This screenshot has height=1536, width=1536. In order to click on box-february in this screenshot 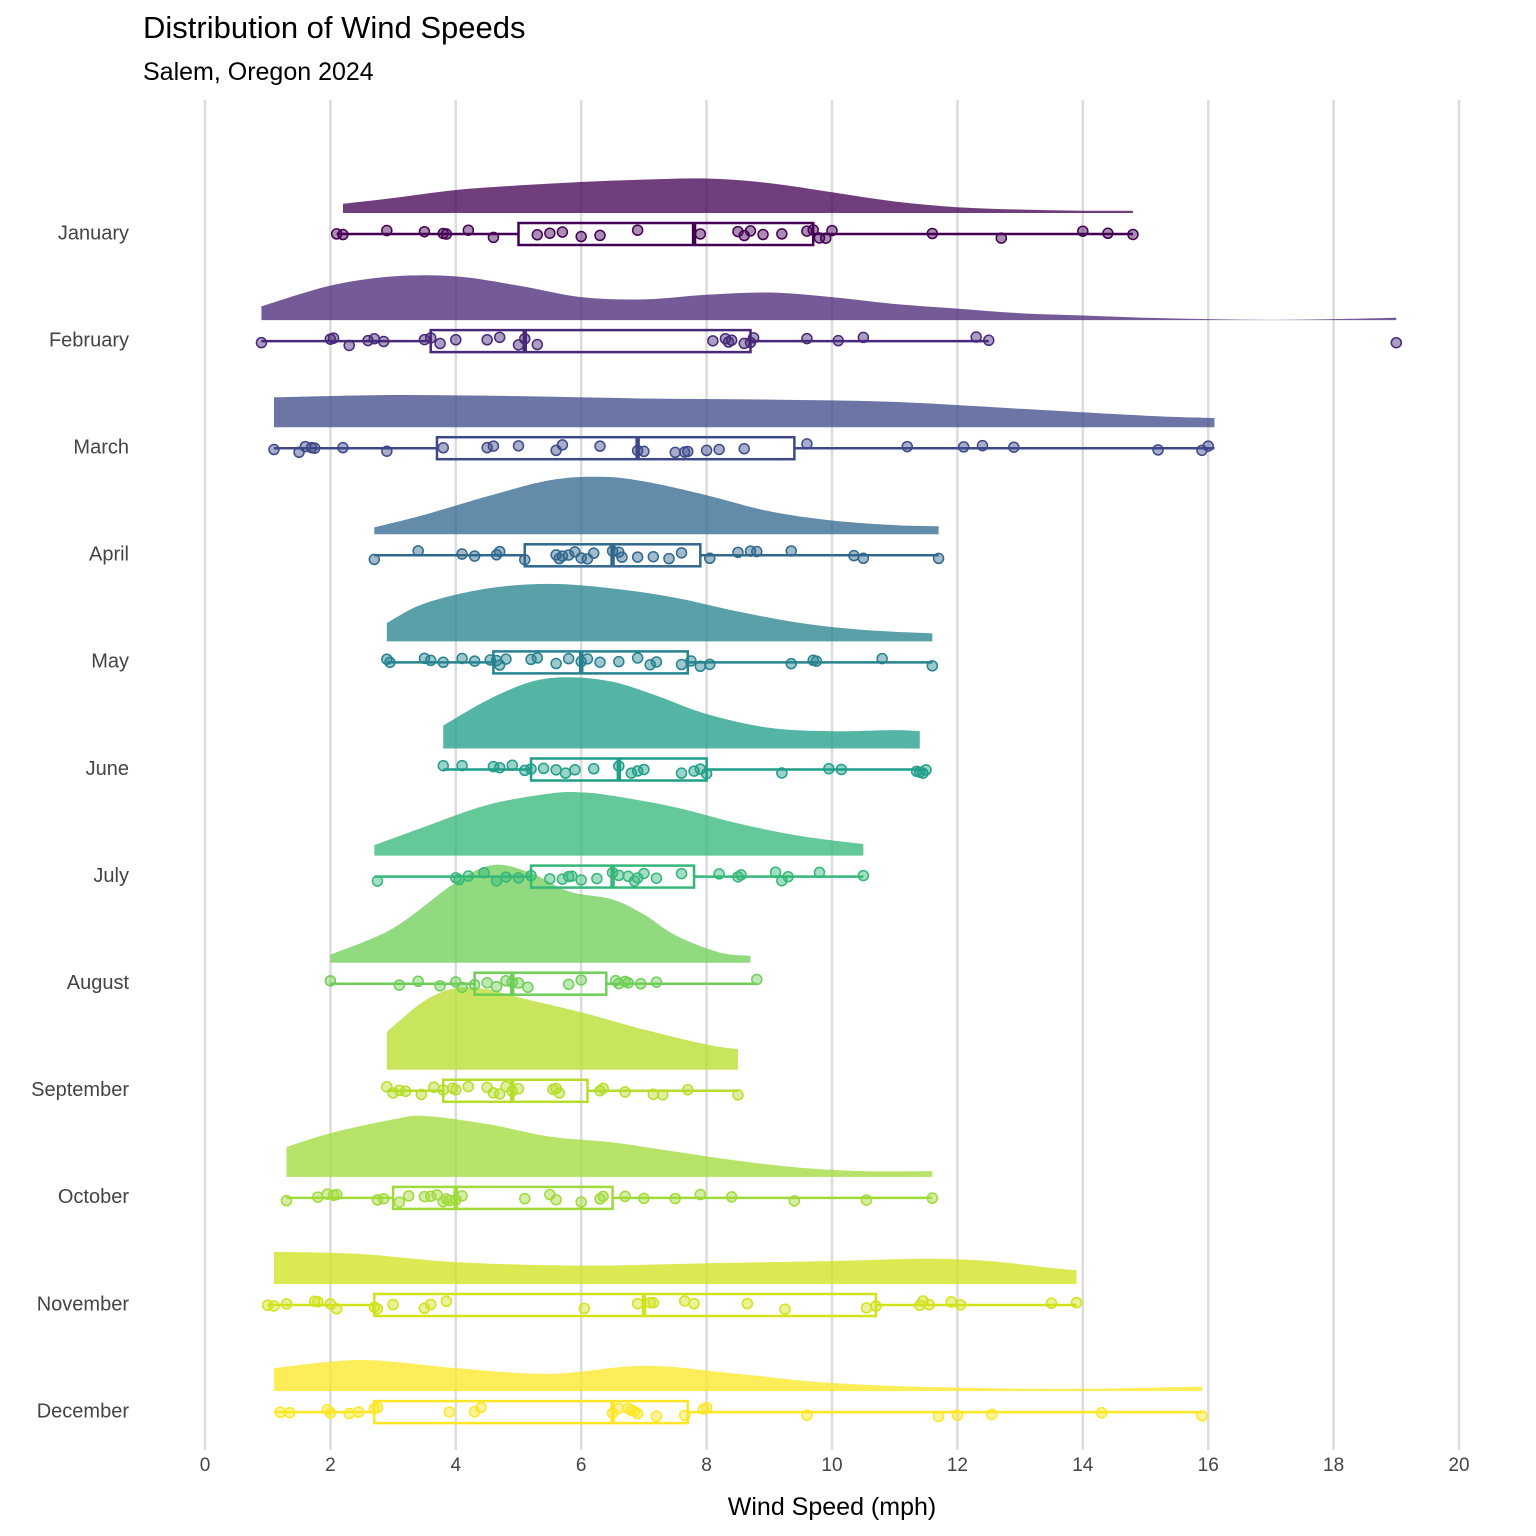, I will do `click(590, 341)`.